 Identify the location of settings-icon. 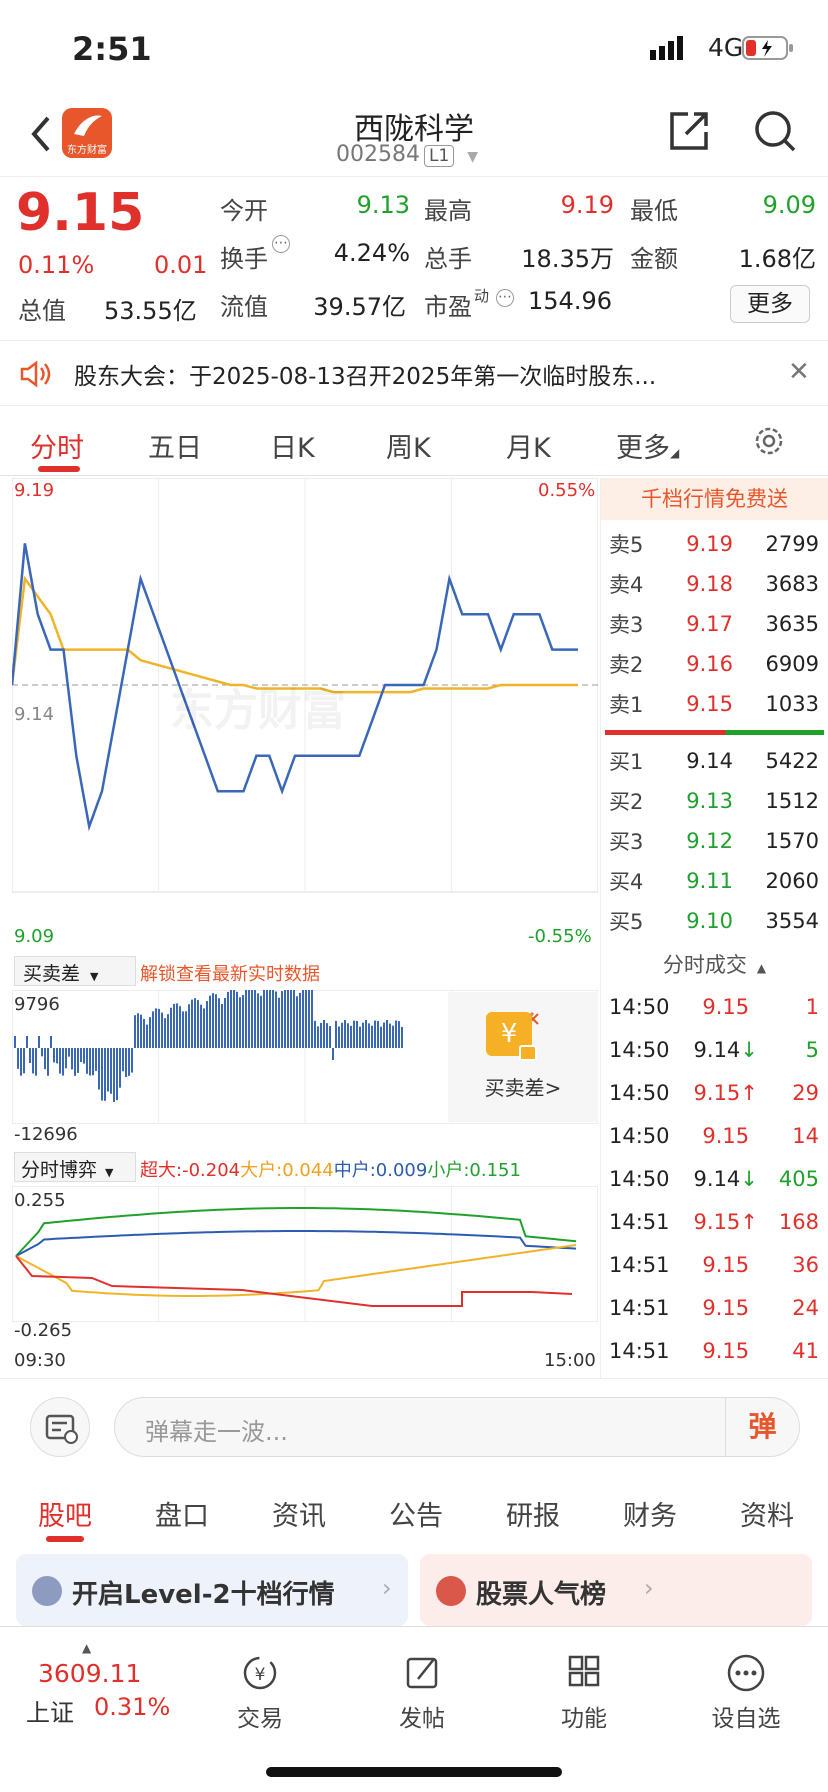
(769, 443).